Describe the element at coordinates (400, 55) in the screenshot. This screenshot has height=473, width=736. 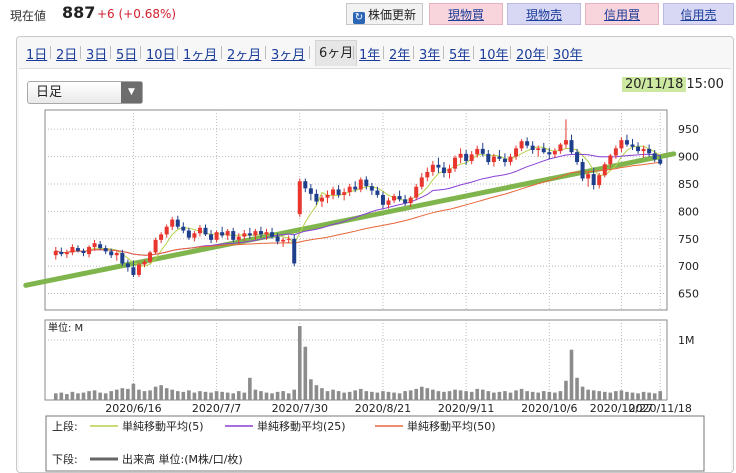
I see `tab-10: 2年` at that location.